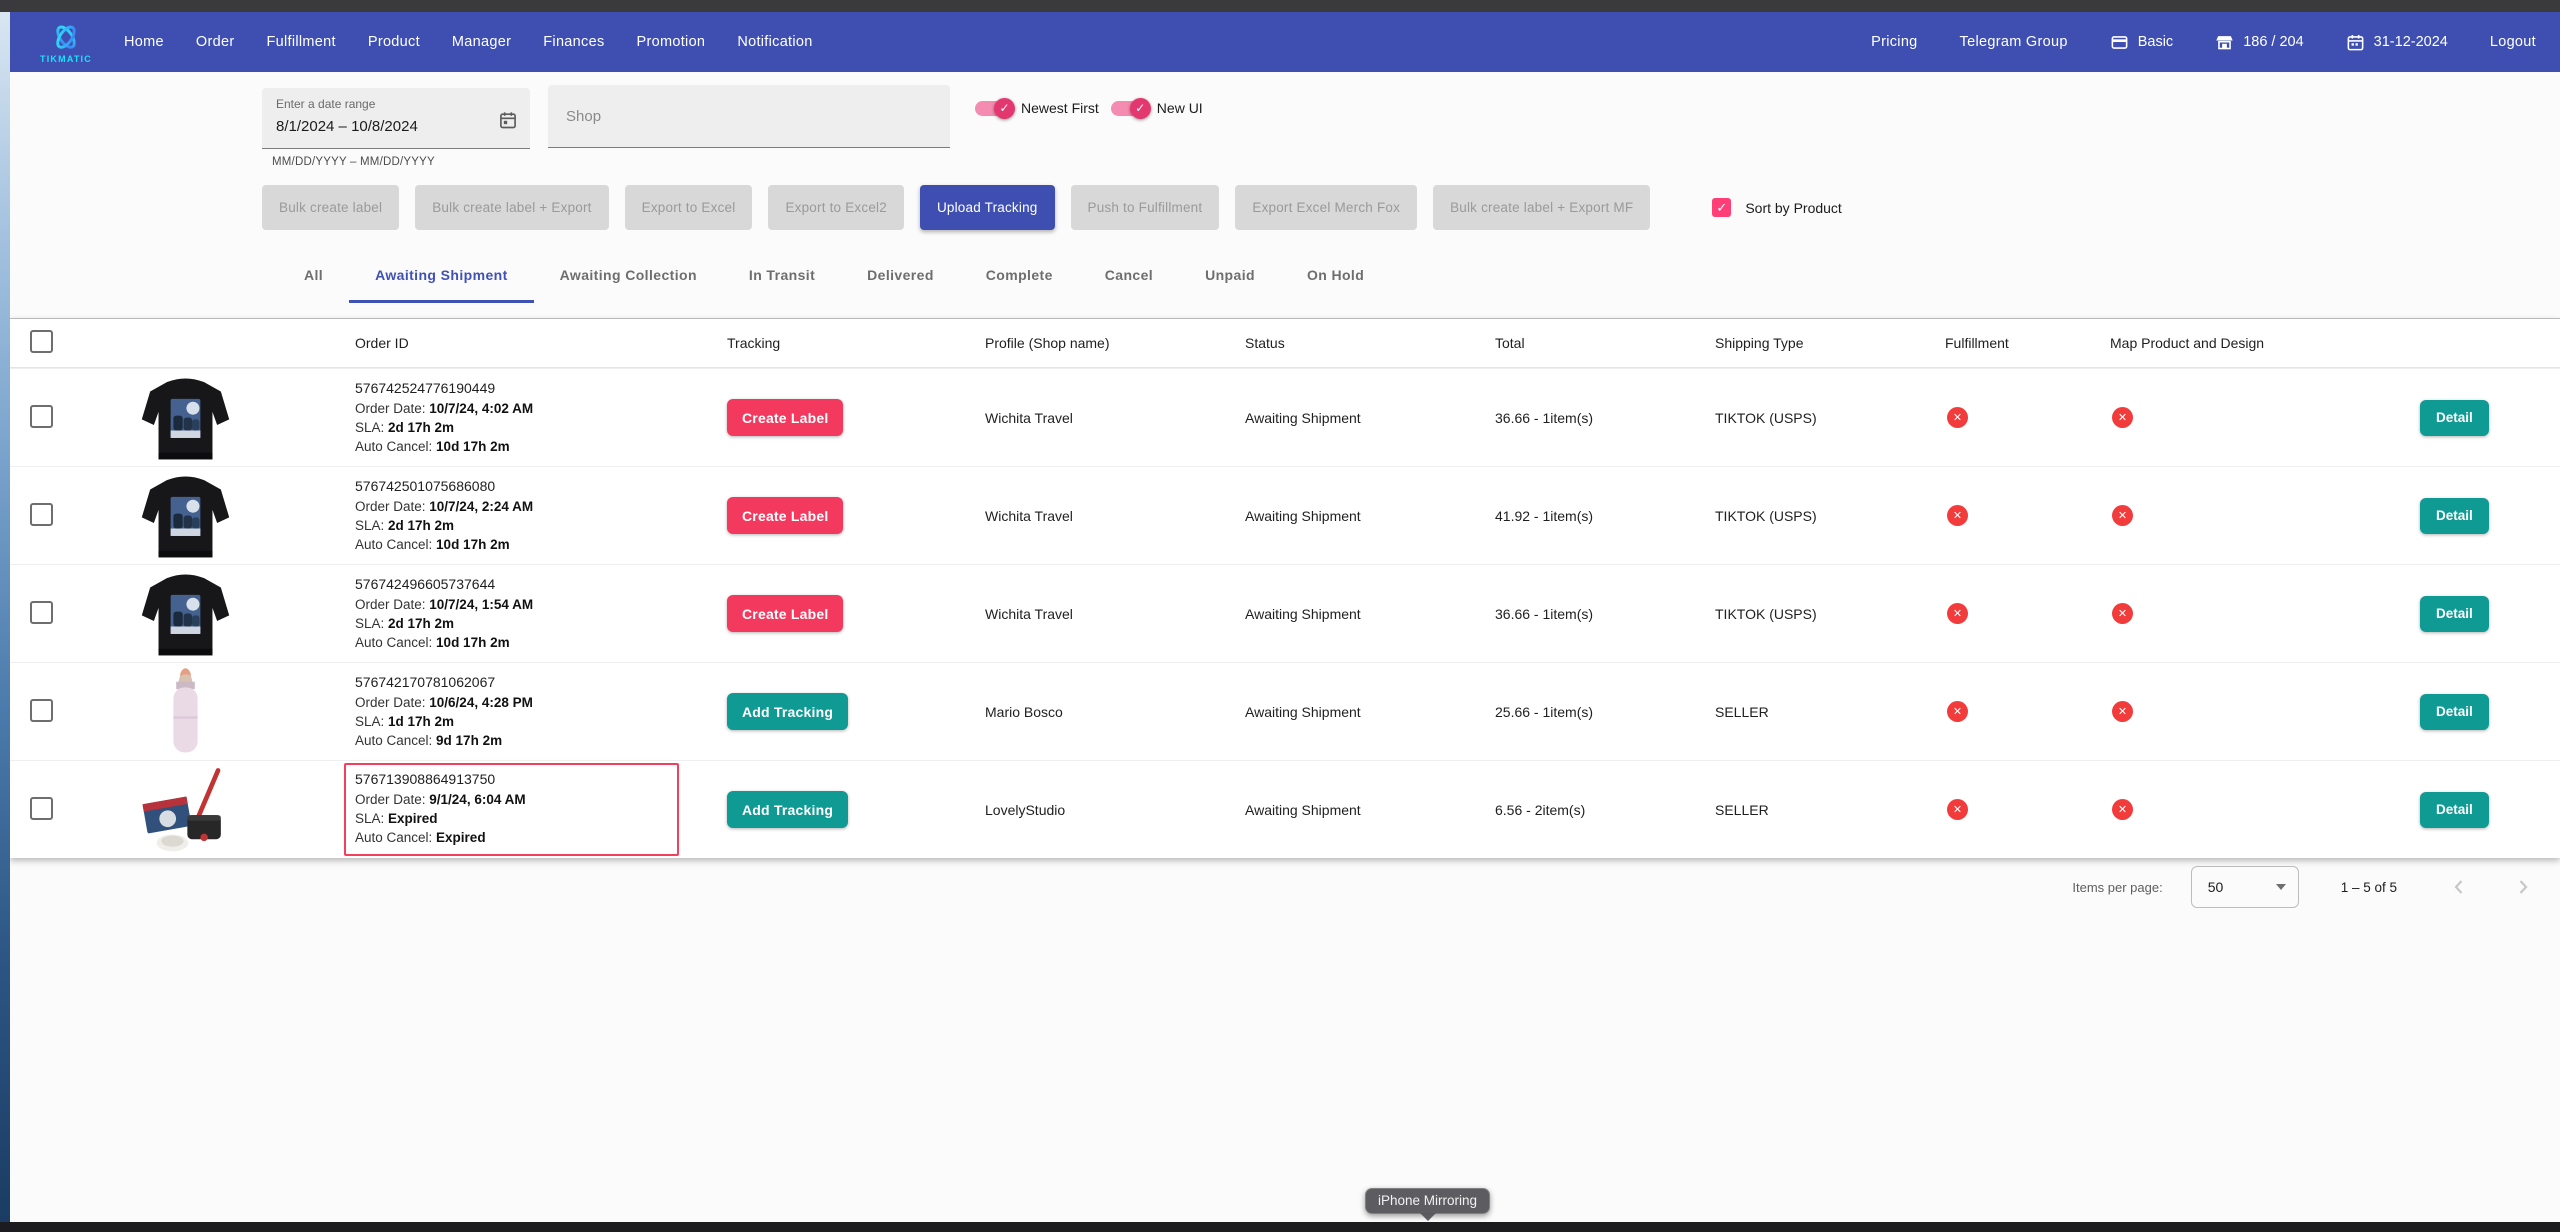 This screenshot has height=1232, width=2560. Describe the element at coordinates (2244, 887) in the screenshot. I see `items-per-page-select: 50` at that location.